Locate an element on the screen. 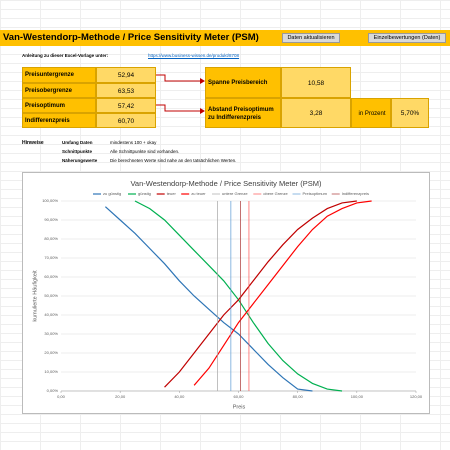 The height and width of the screenshot is (450, 450). legend-label: zu teuer is located at coordinates (198, 193).